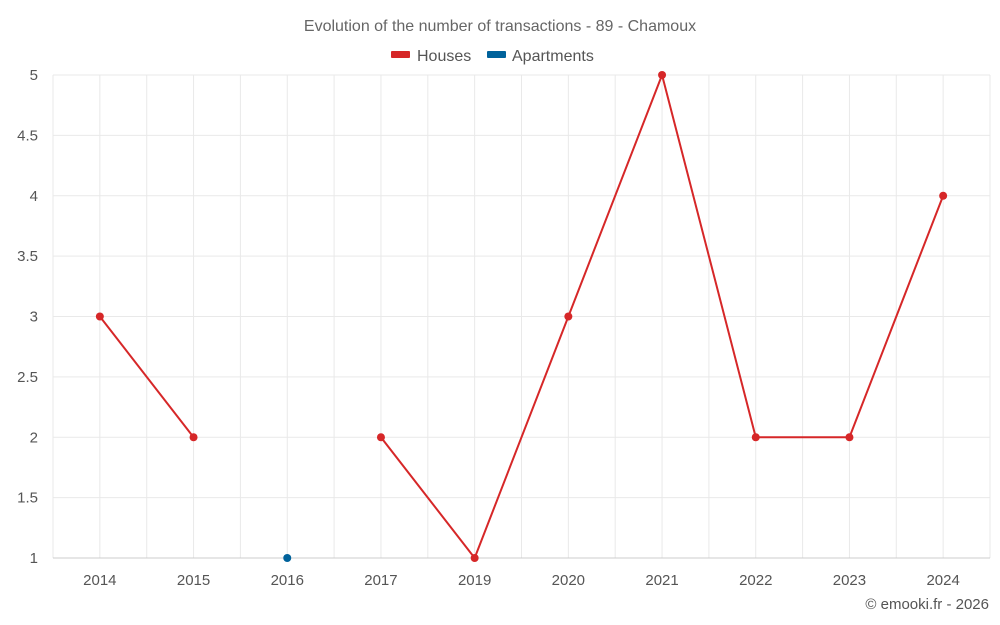  I want to click on legend-swatch-houses, so click(400, 54).